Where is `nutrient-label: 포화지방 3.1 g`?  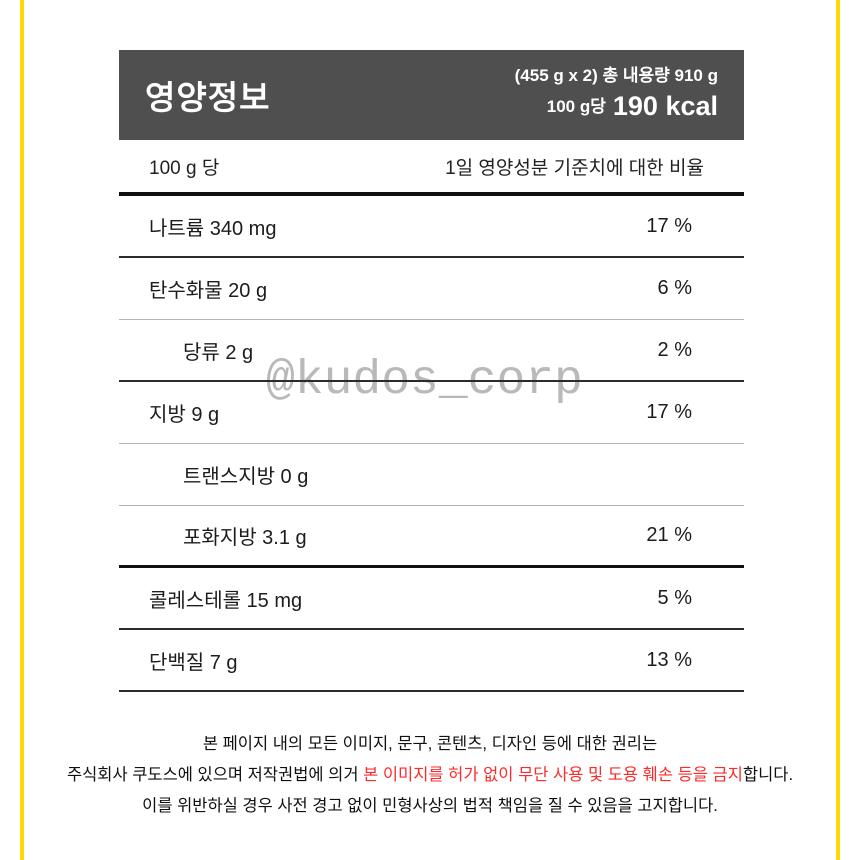 nutrient-label: 포화지방 3.1 g is located at coordinates (245, 538).